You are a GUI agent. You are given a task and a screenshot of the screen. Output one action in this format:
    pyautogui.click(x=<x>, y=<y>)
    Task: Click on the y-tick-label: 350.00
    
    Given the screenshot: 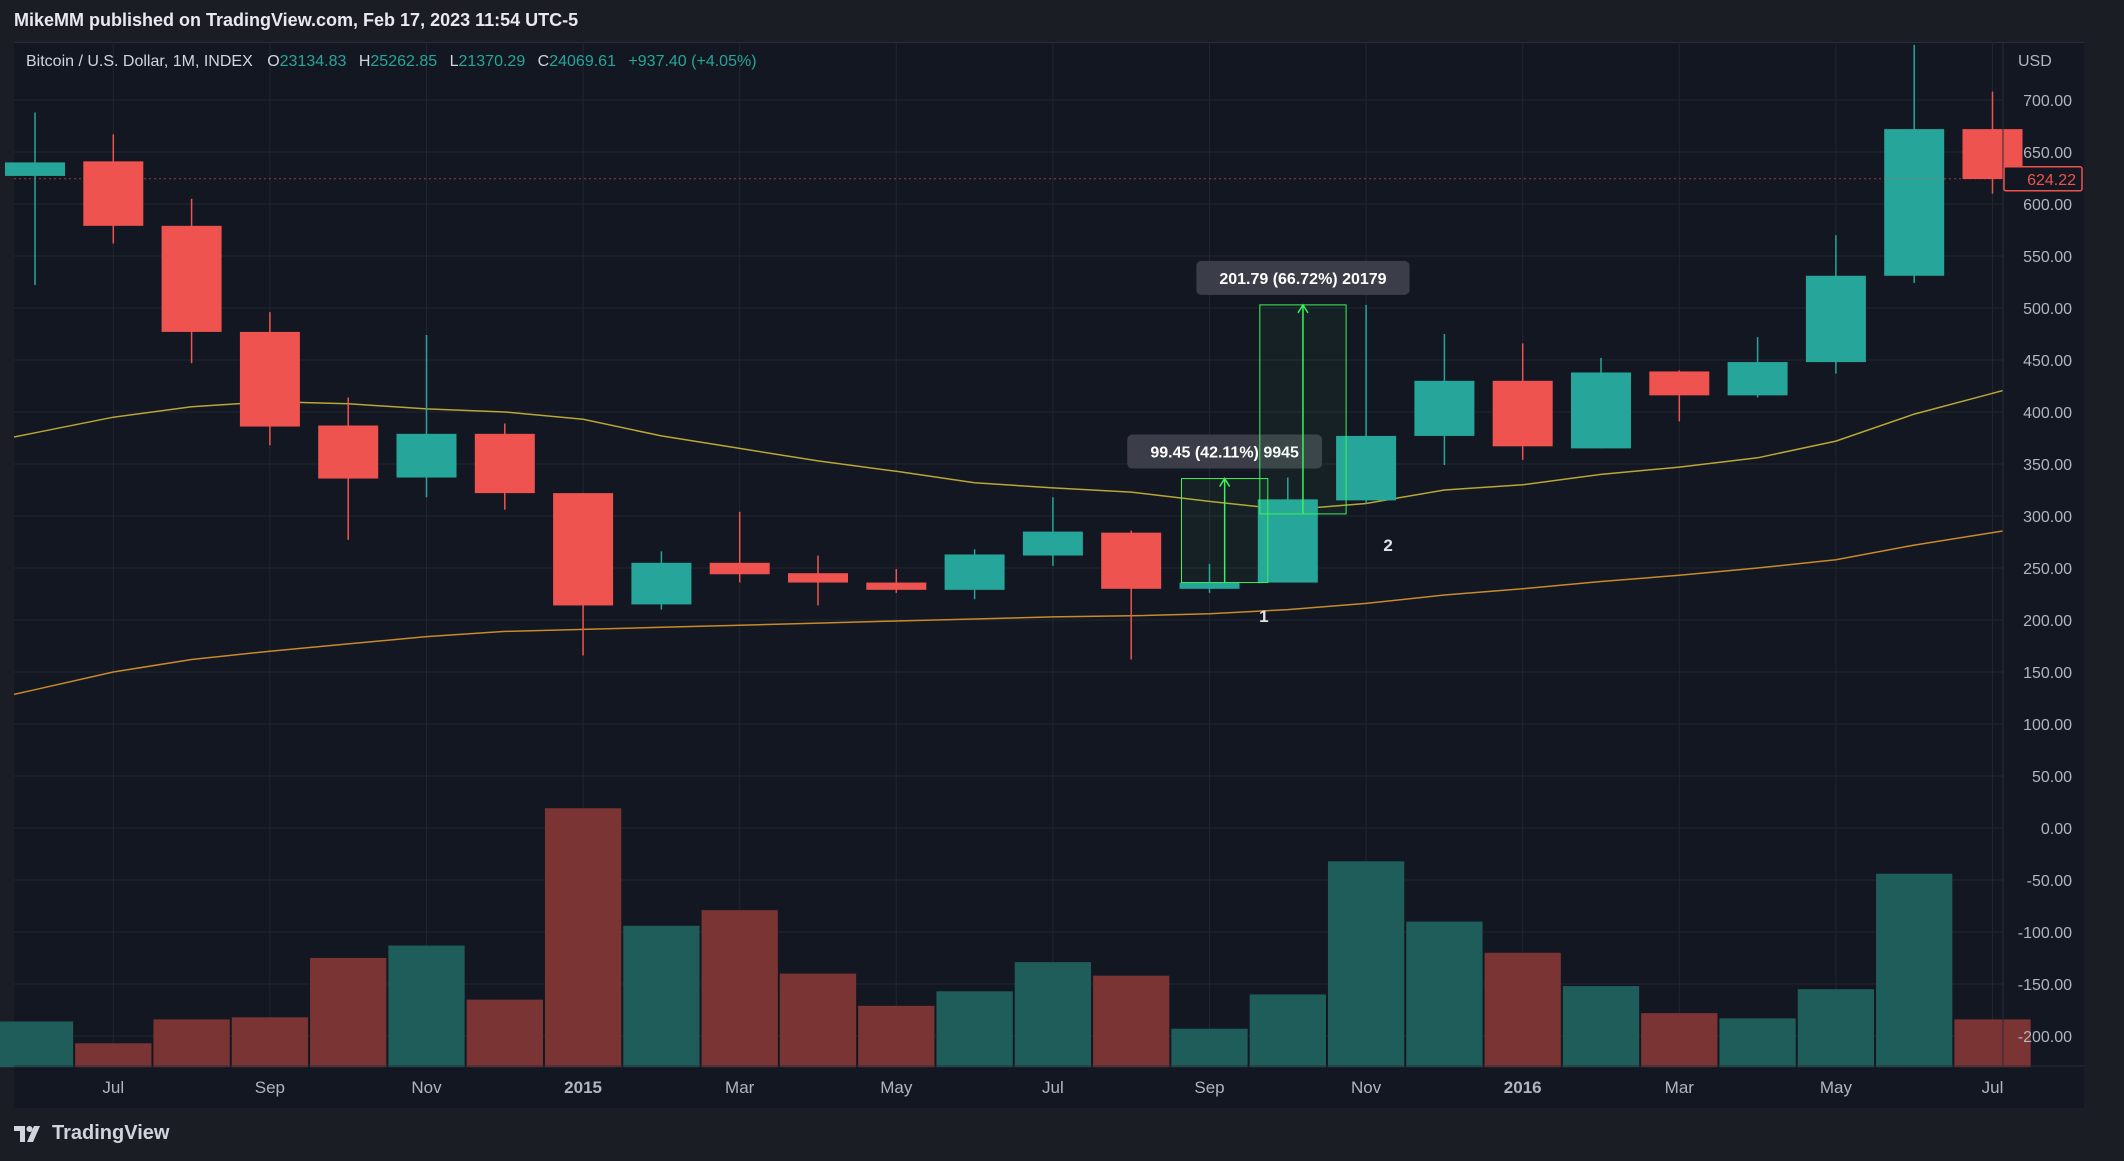 What is the action you would take?
    pyautogui.click(x=2047, y=465)
    